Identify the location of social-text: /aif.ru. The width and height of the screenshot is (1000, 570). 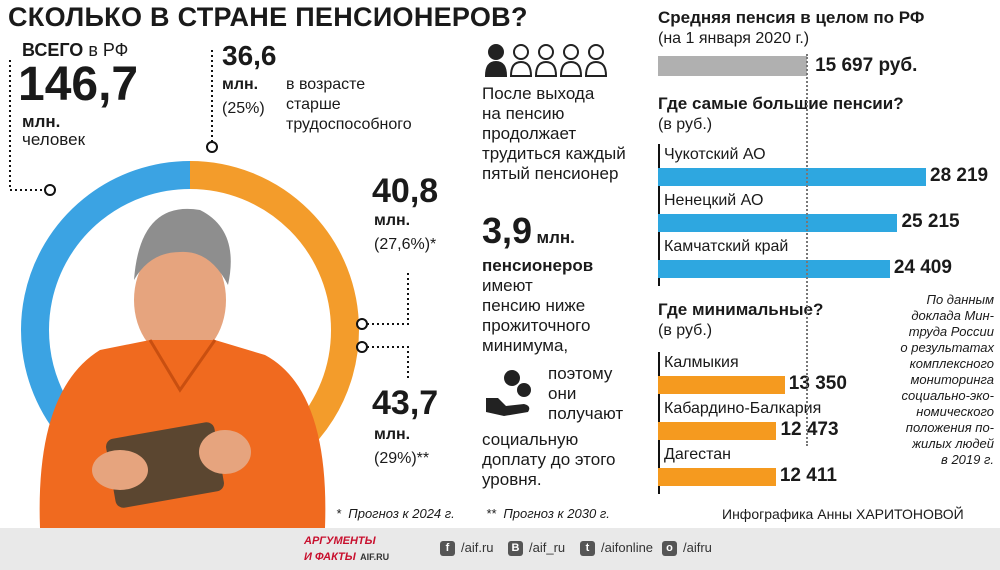
(477, 547).